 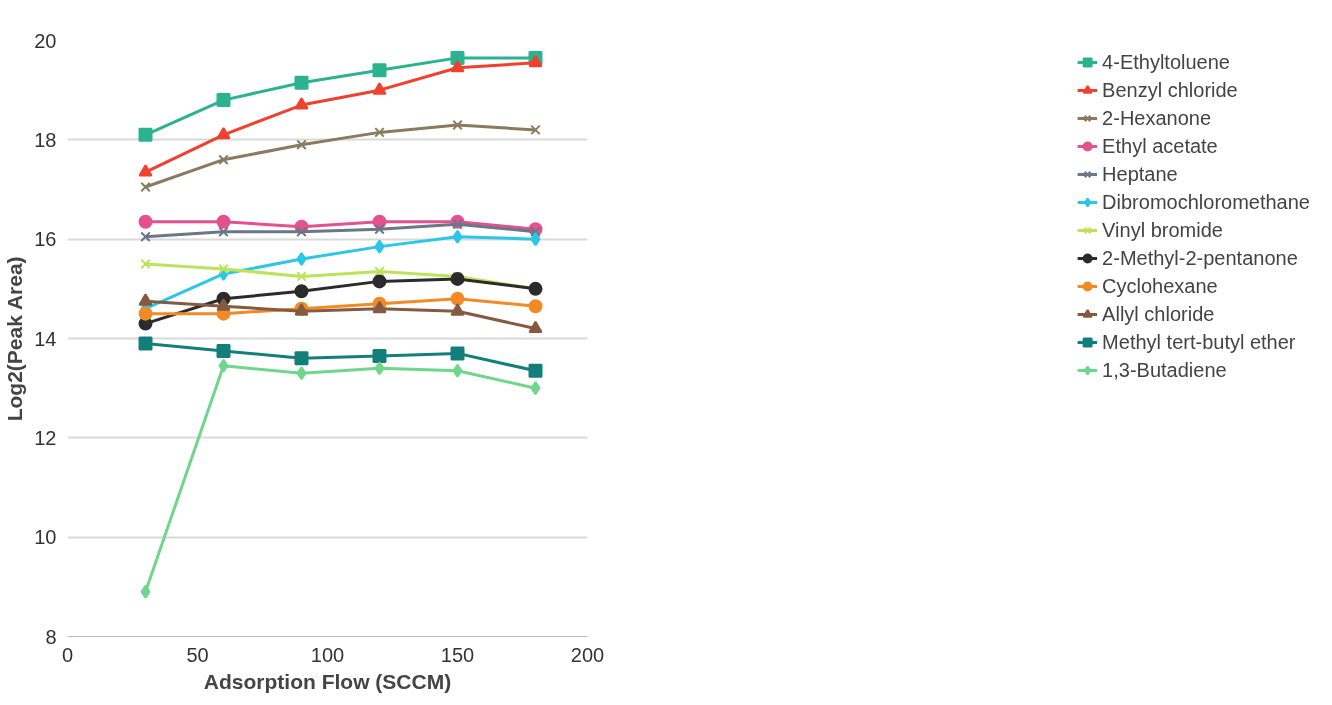 What do you see at coordinates (45, 239) in the screenshot?
I see `y-tick-label: 16` at bounding box center [45, 239].